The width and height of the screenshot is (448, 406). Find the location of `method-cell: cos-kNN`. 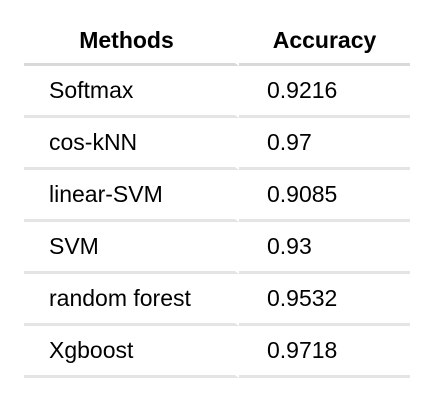

method-cell: cos-kNN is located at coordinates (131, 144).